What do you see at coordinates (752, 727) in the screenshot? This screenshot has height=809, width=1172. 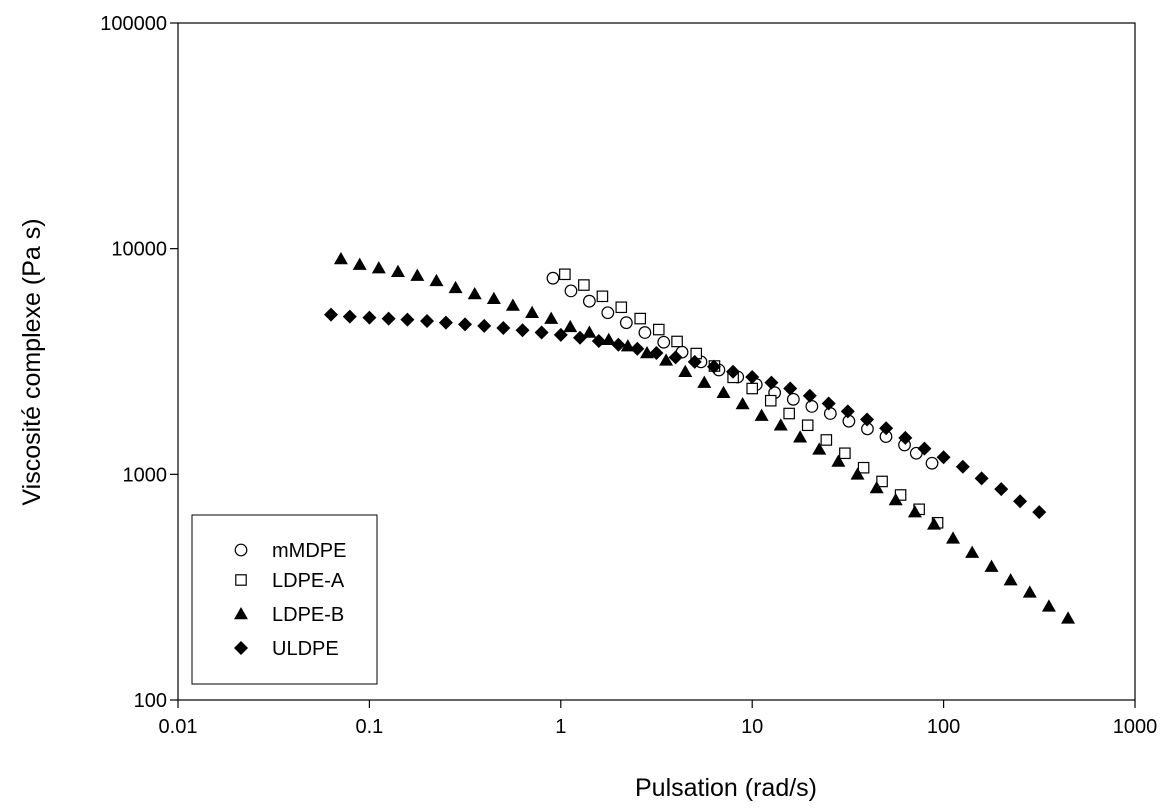 I see `x-tick-label: 10` at bounding box center [752, 727].